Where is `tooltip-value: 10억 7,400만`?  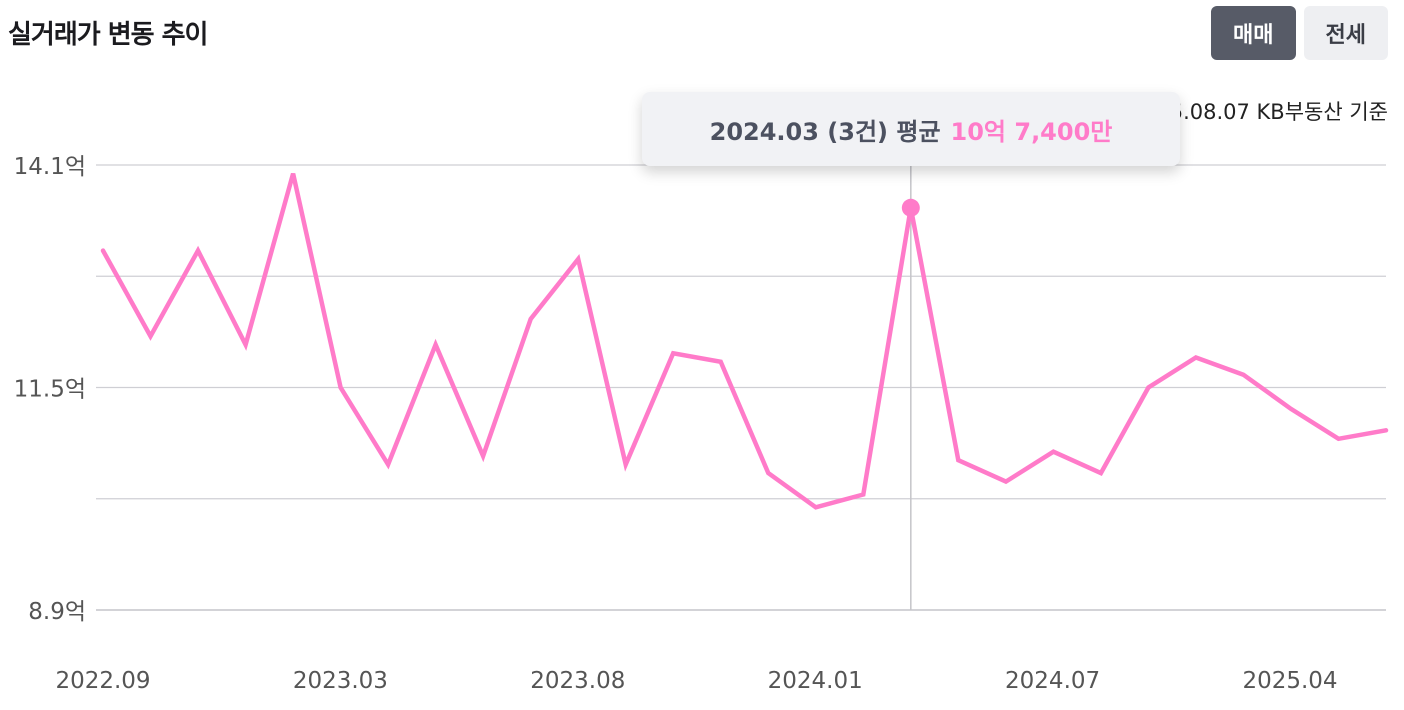 tooltip-value: 10억 7,400만 is located at coordinates (1031, 131).